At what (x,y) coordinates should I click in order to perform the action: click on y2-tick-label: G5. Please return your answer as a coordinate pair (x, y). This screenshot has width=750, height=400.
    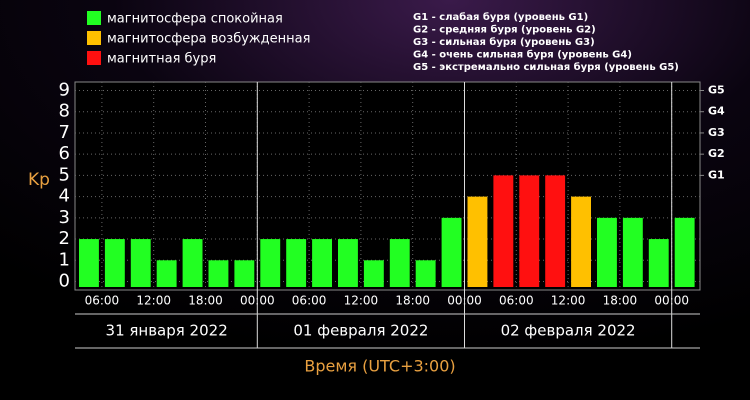
    Looking at the image, I should click on (716, 89).